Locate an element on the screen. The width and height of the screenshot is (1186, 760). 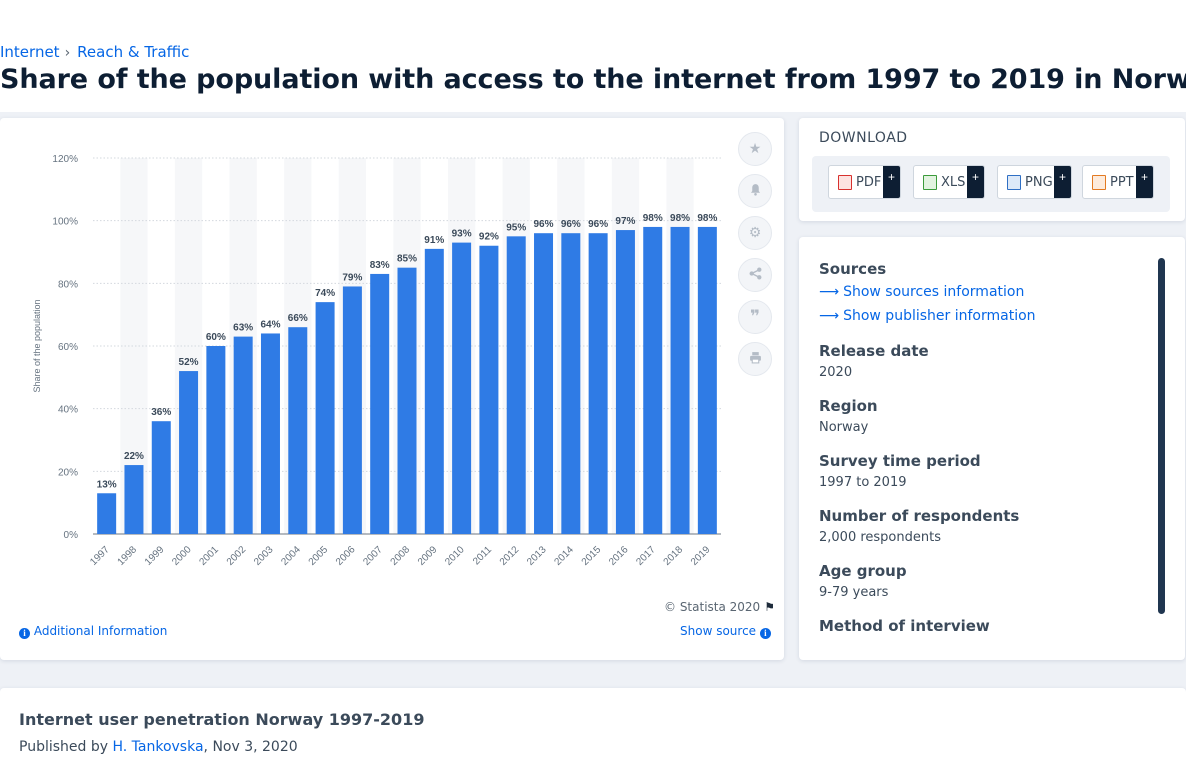
download-png-label: PNG is located at coordinates (1039, 182).